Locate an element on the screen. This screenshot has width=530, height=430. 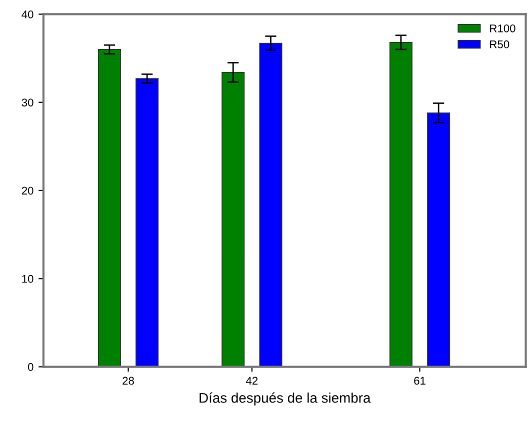
y-tick-label: 30 is located at coordinates (28, 102).